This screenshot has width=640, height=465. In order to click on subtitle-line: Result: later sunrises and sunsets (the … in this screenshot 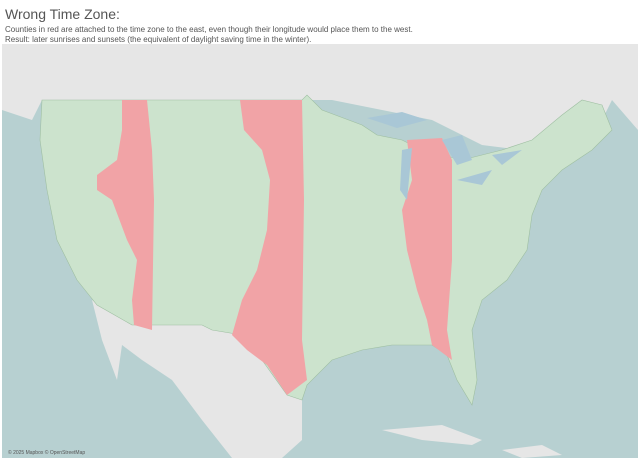, I will do `click(158, 39)`.